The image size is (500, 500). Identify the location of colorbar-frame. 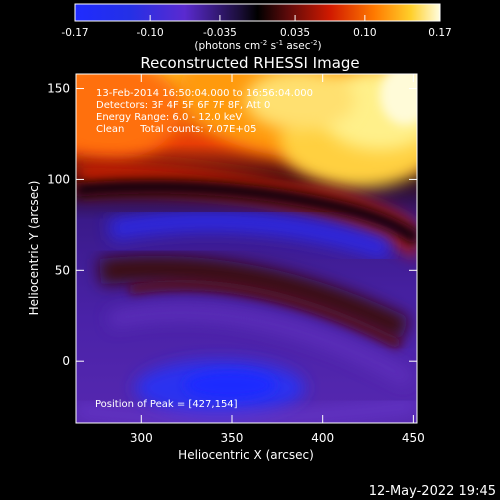
(257, 12).